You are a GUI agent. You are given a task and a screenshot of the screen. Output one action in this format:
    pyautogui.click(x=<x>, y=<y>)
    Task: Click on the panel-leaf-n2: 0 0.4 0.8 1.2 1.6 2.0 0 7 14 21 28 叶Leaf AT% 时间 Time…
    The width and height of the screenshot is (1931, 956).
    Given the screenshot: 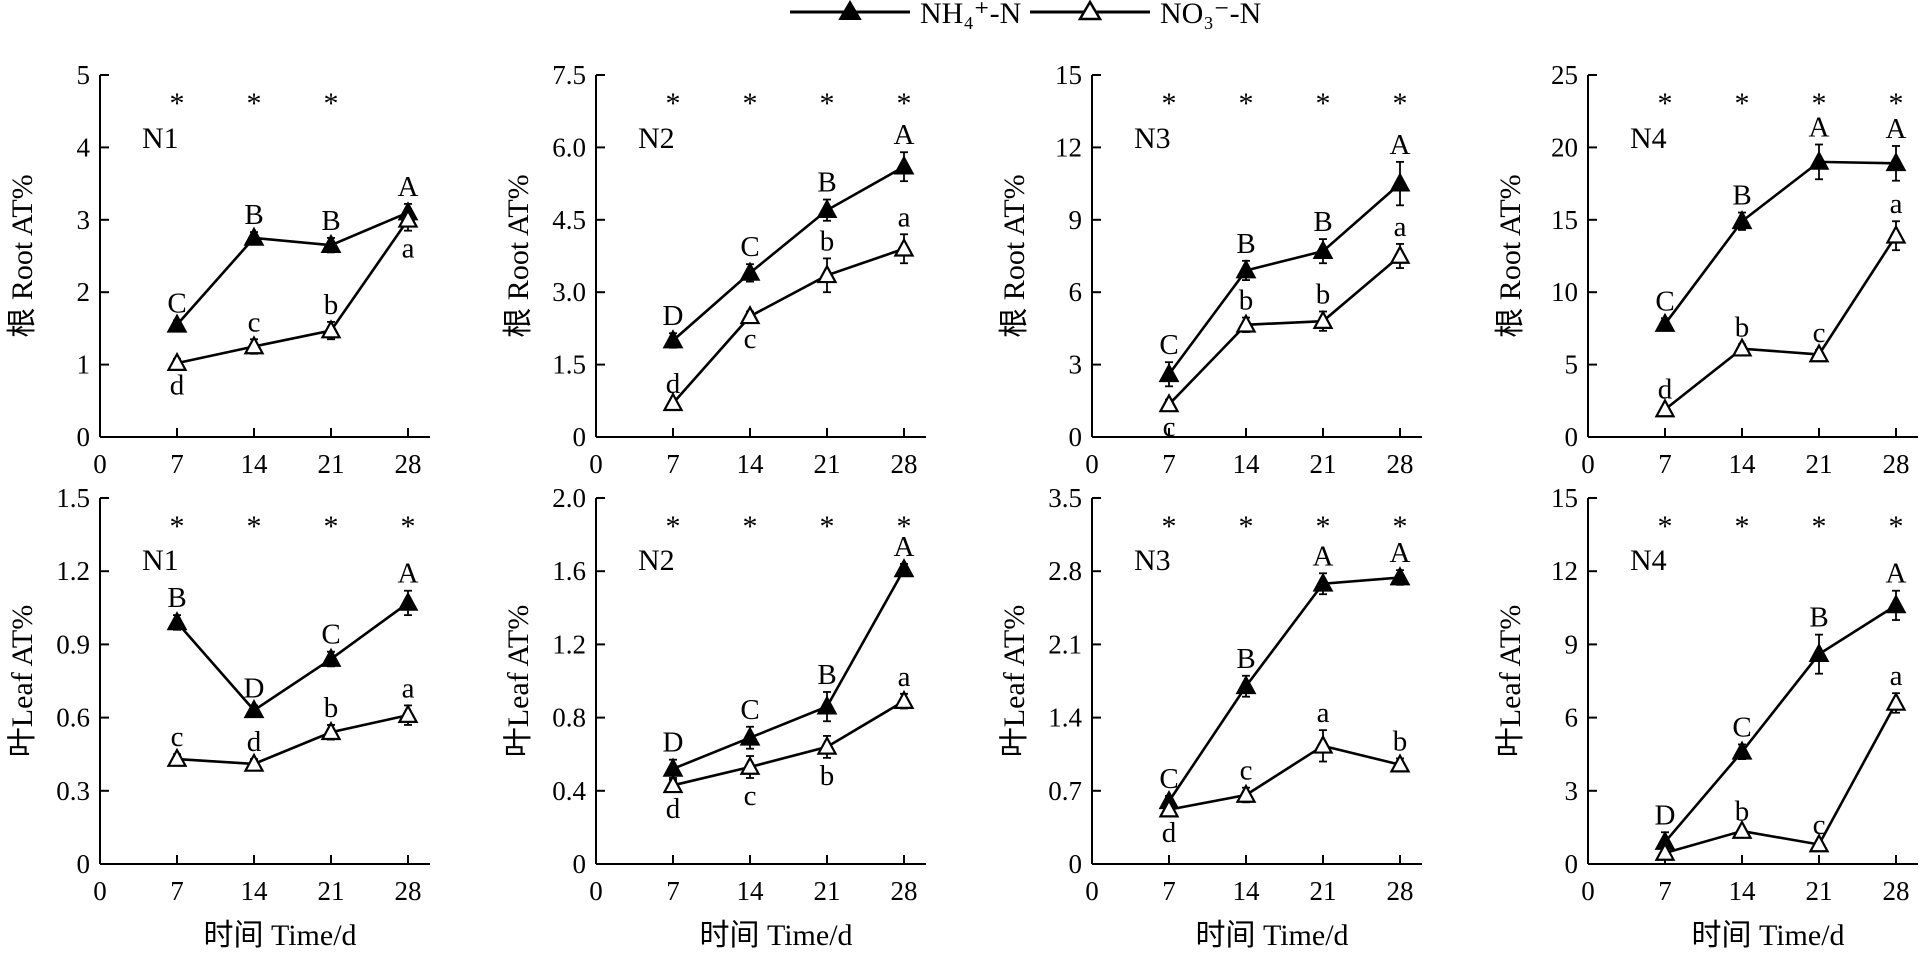 What is the action you would take?
    pyautogui.click(x=714, y=717)
    